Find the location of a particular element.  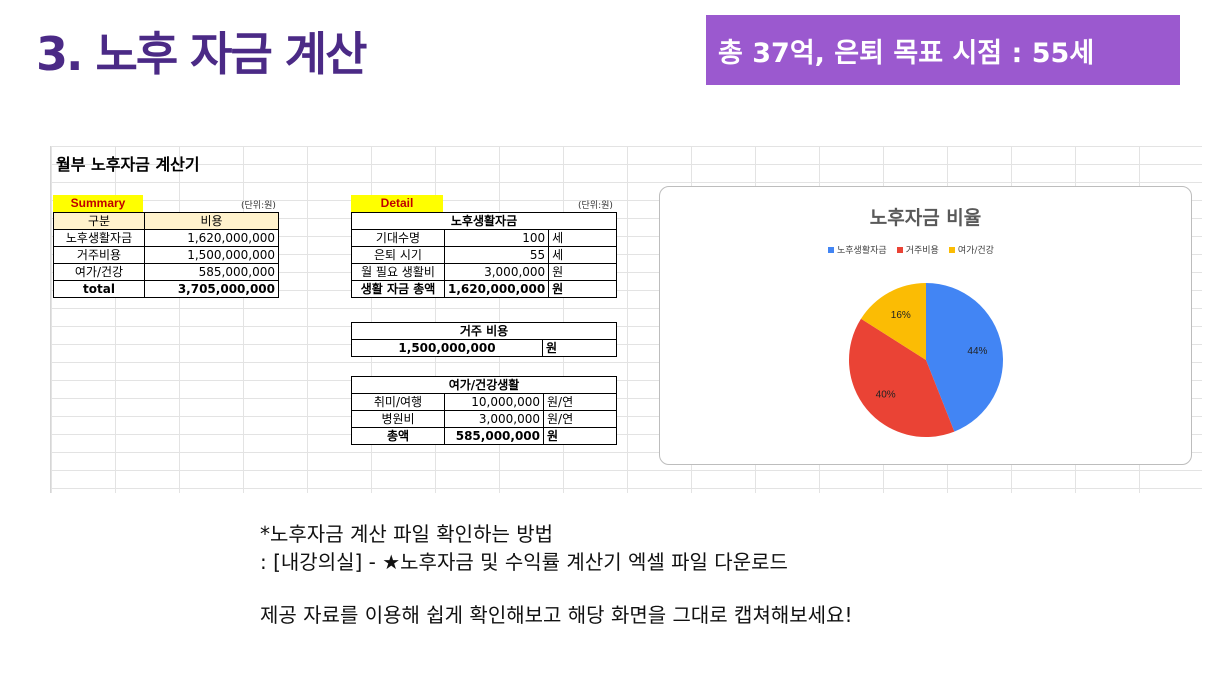

leisure-health-header: 여가/건강생활 is located at coordinates (484, 385).